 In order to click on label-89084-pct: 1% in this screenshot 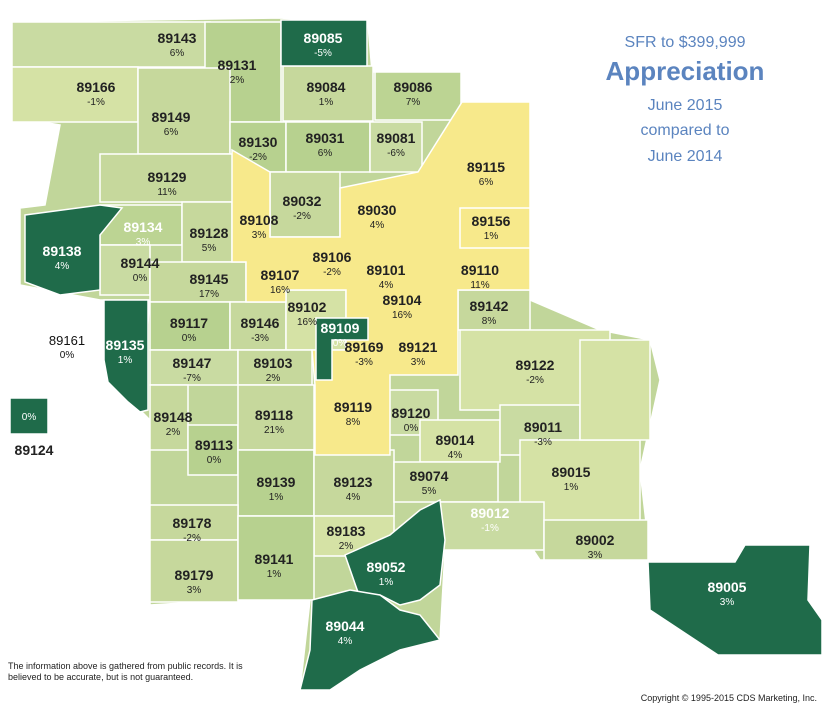, I will do `click(326, 102)`.